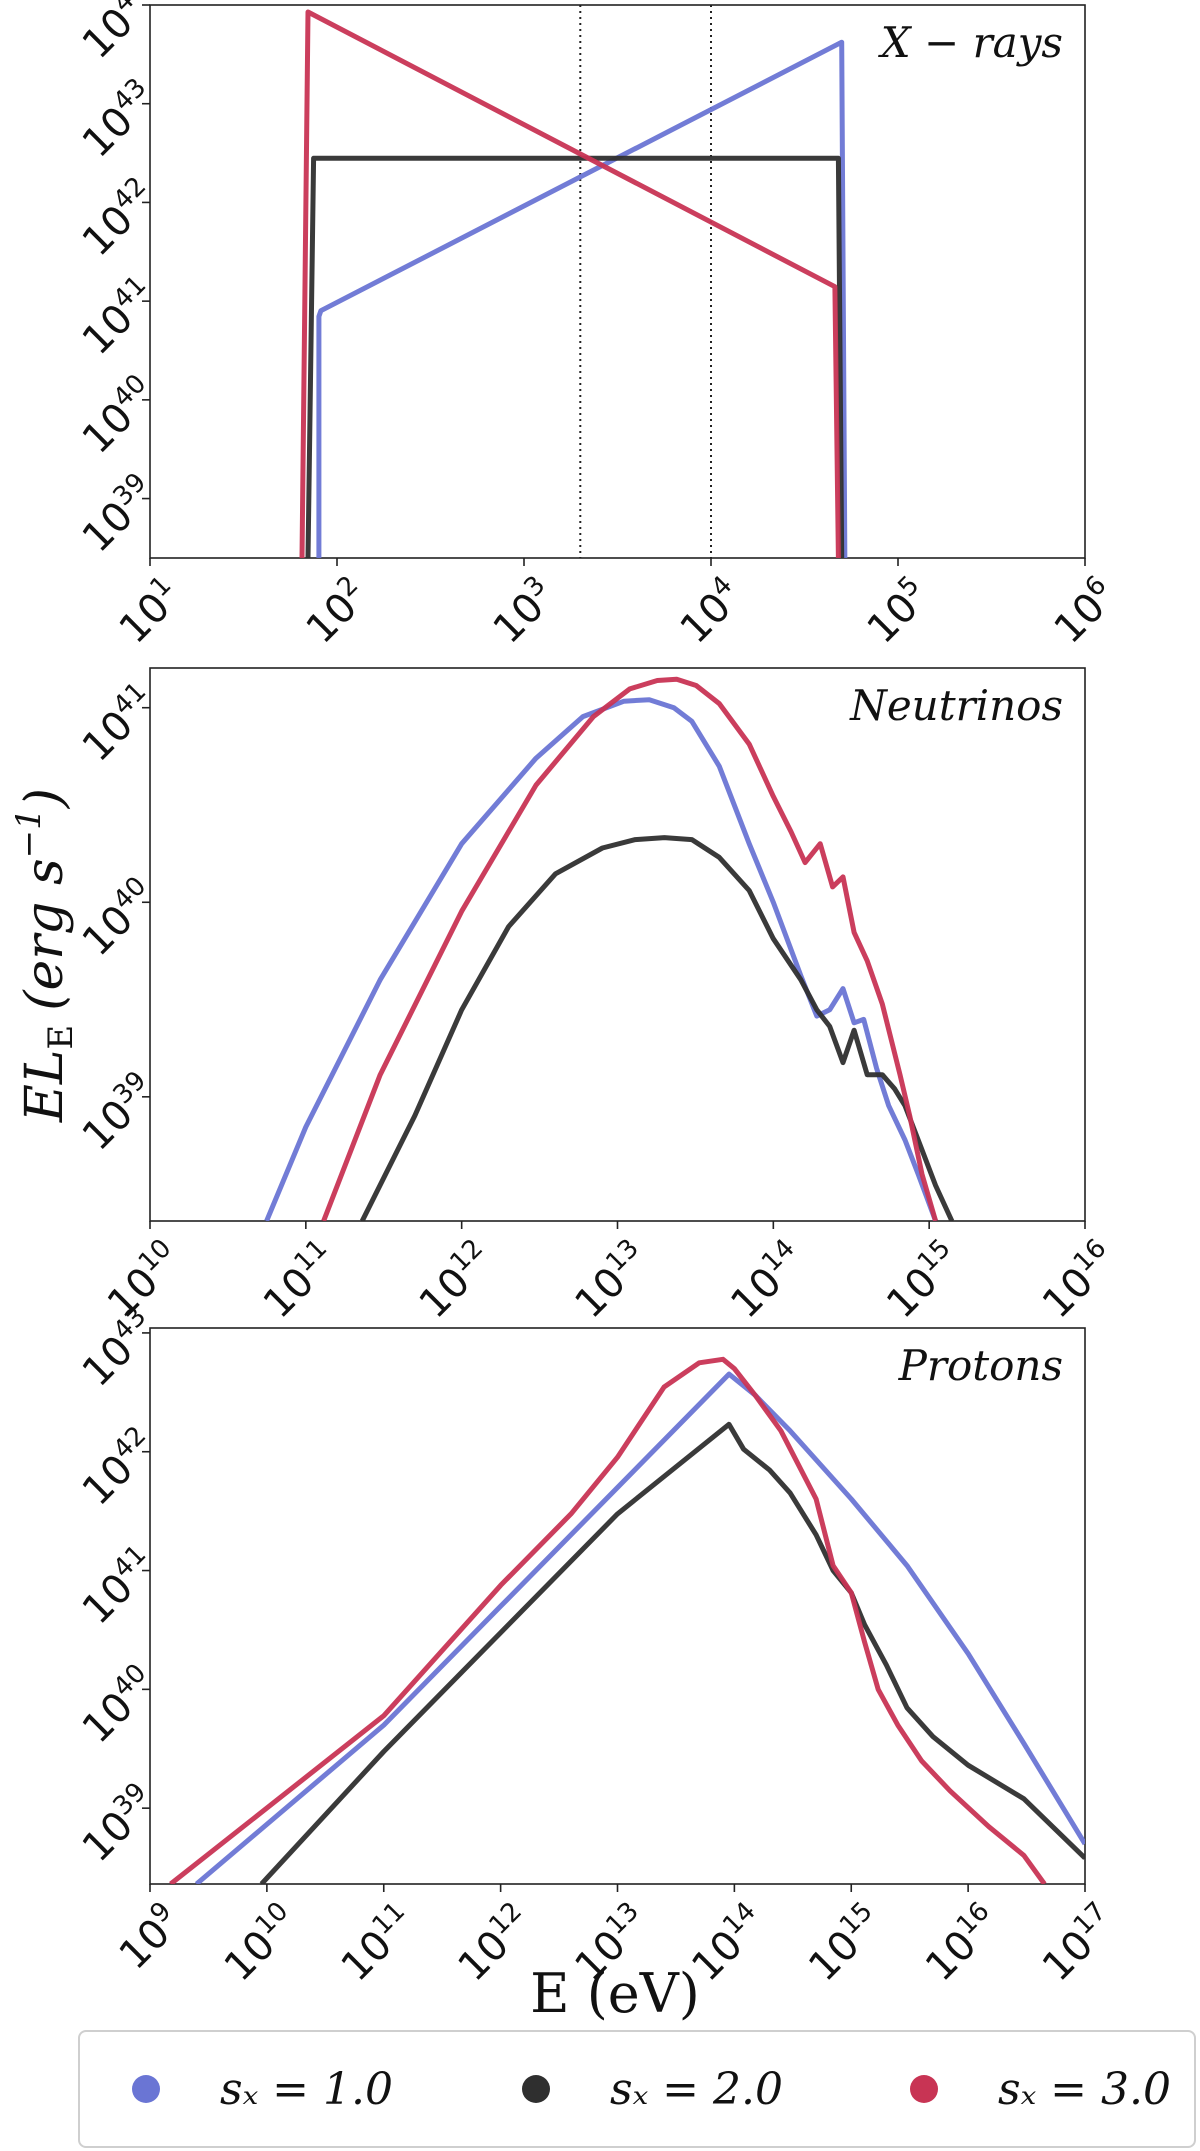 The height and width of the screenshot is (2151, 1200). What do you see at coordinates (536, 2089) in the screenshot?
I see `legend-marker-s2` at bounding box center [536, 2089].